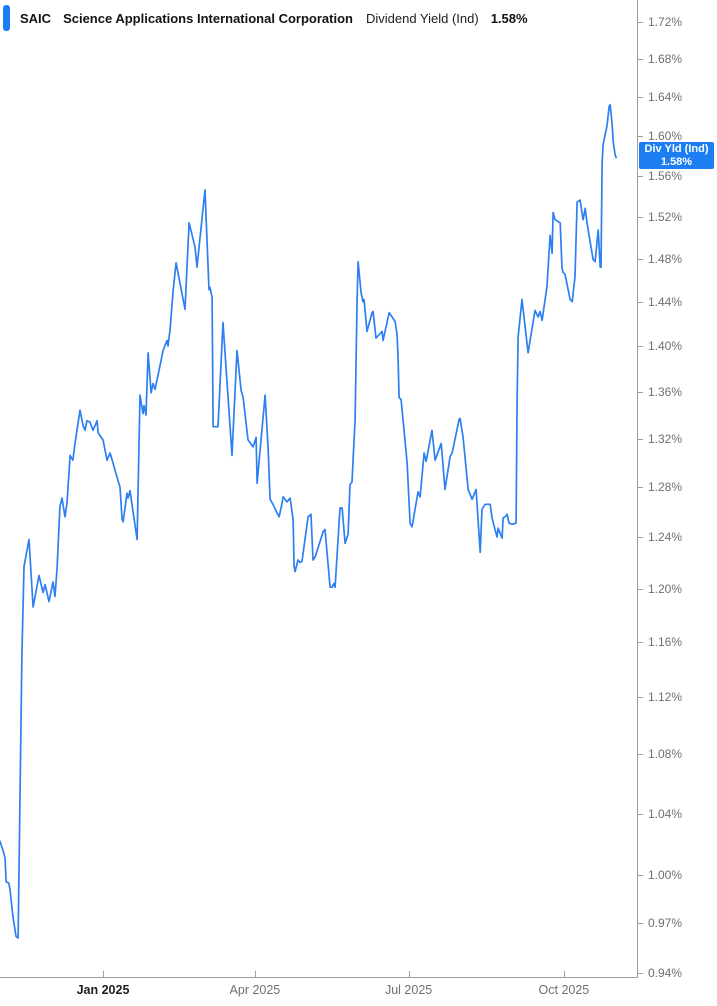 Image resolution: width=717 pixels, height=1006 pixels. Describe the element at coordinates (676, 161) in the screenshot. I see `badge-value-label: 1.58%` at that location.